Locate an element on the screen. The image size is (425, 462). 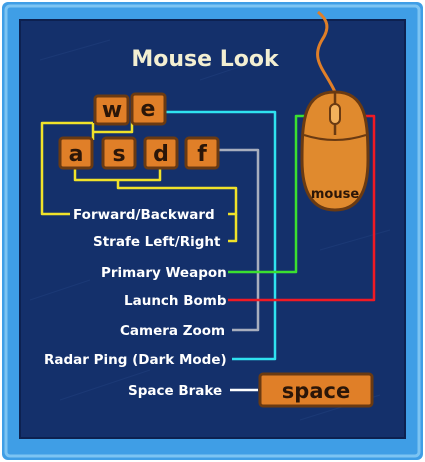
radar-connector is located at coordinates (221, 235).